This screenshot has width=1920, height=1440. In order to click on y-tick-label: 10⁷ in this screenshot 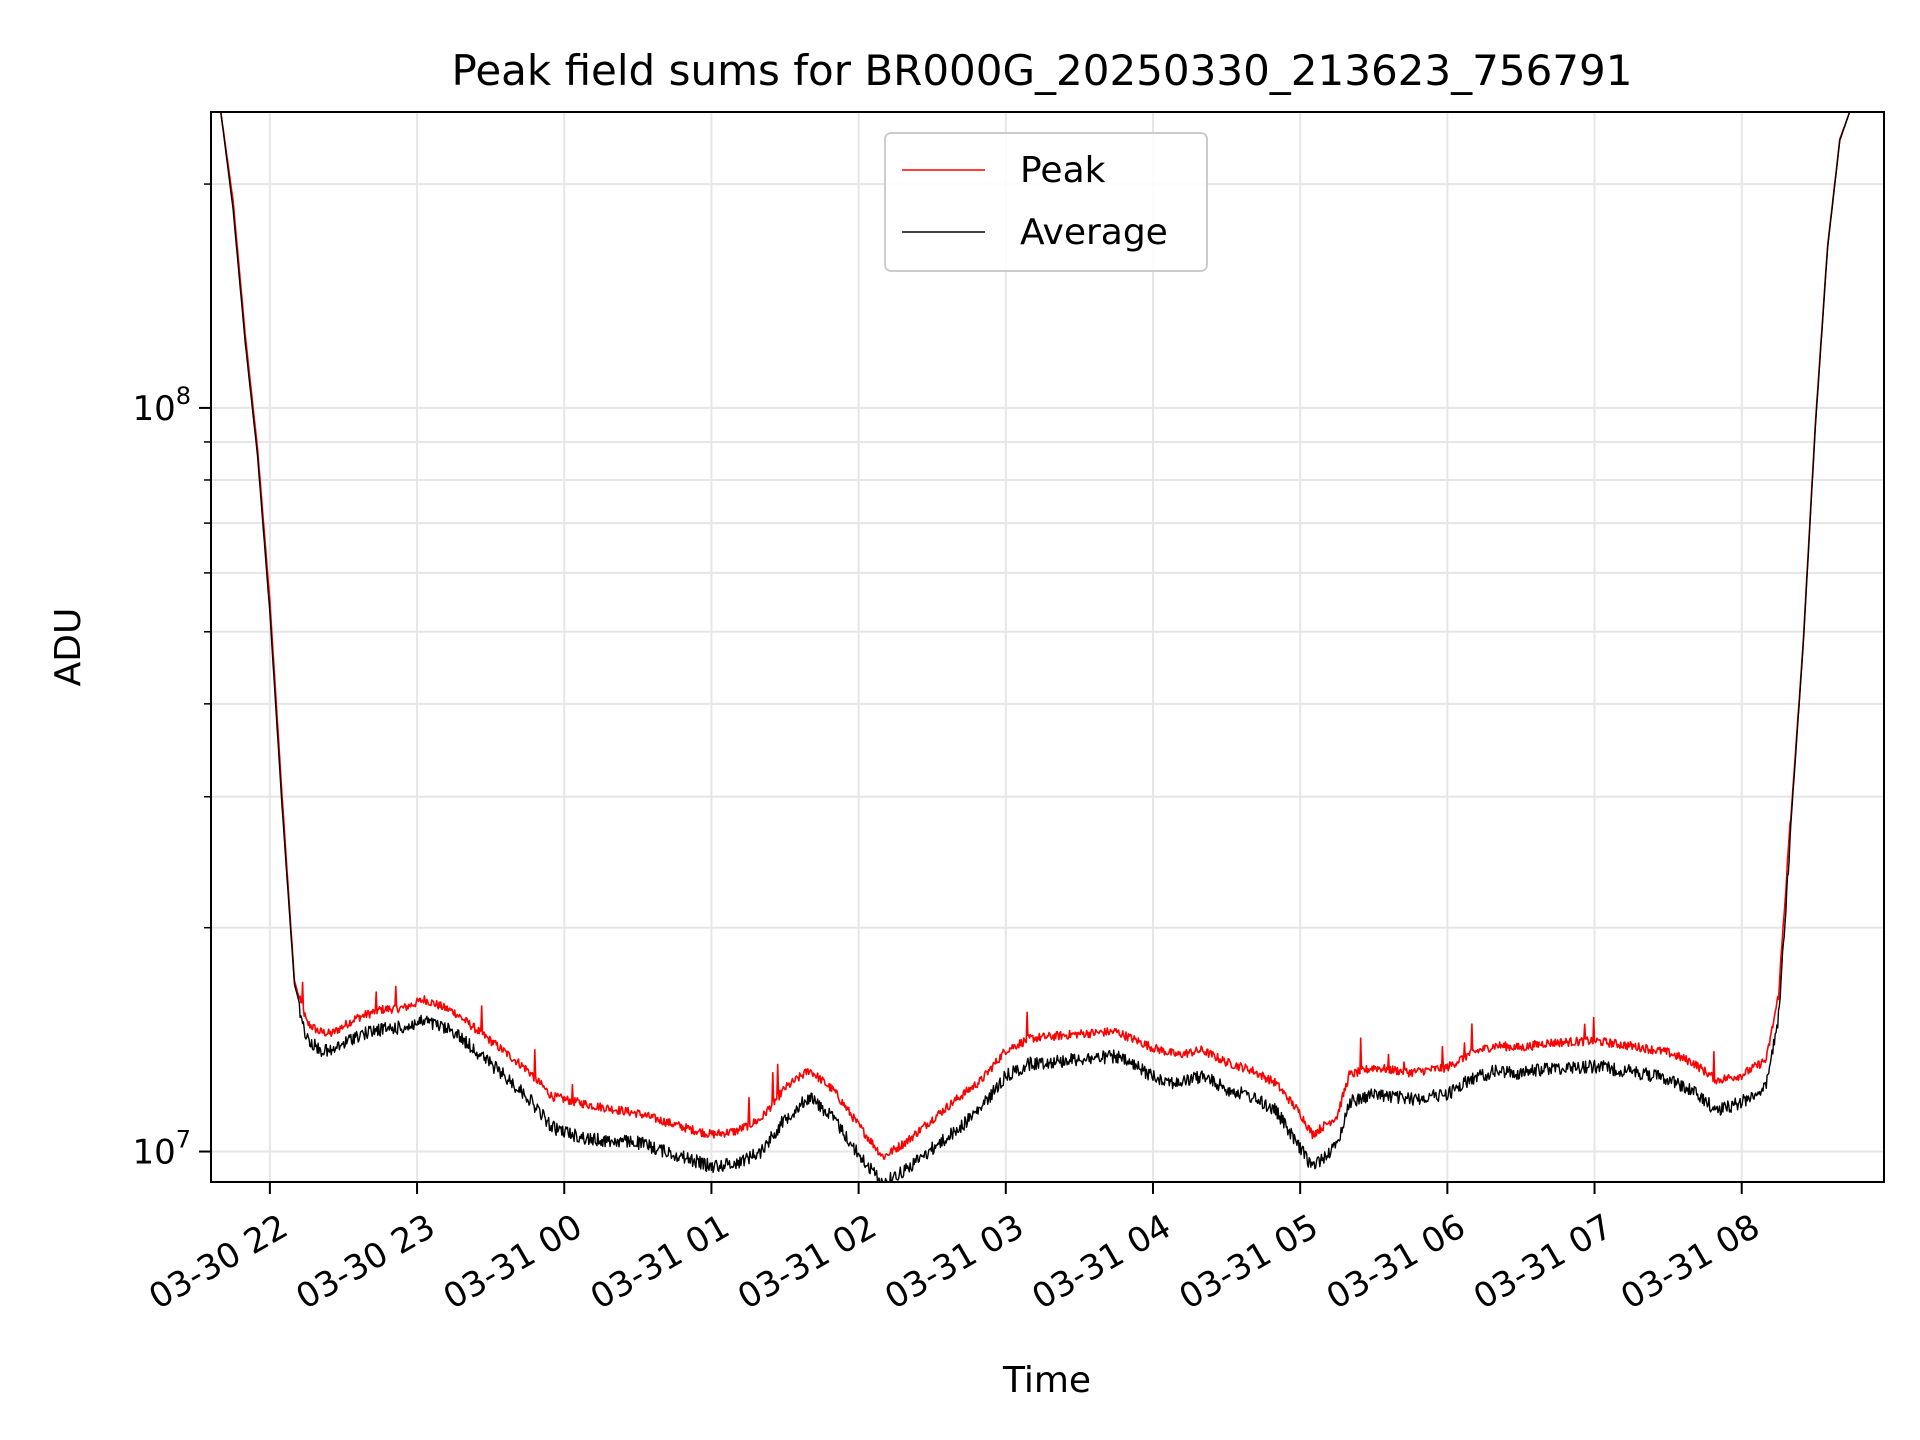, I will do `click(161, 1149)`.